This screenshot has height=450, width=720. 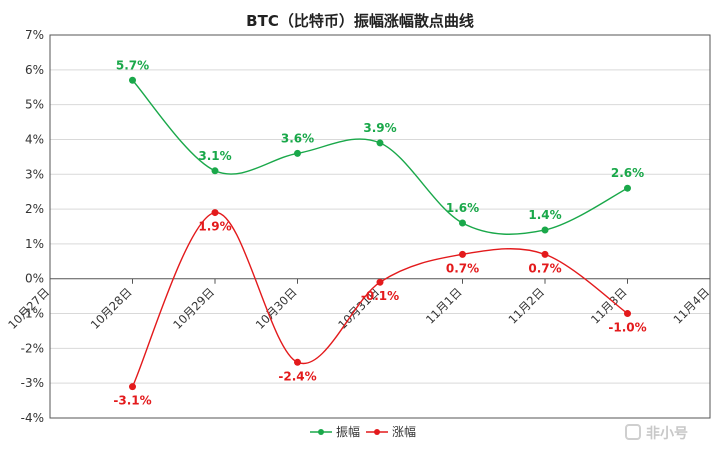 What do you see at coordinates (34, 105) in the screenshot?
I see `y-tick-label: 5%` at bounding box center [34, 105].